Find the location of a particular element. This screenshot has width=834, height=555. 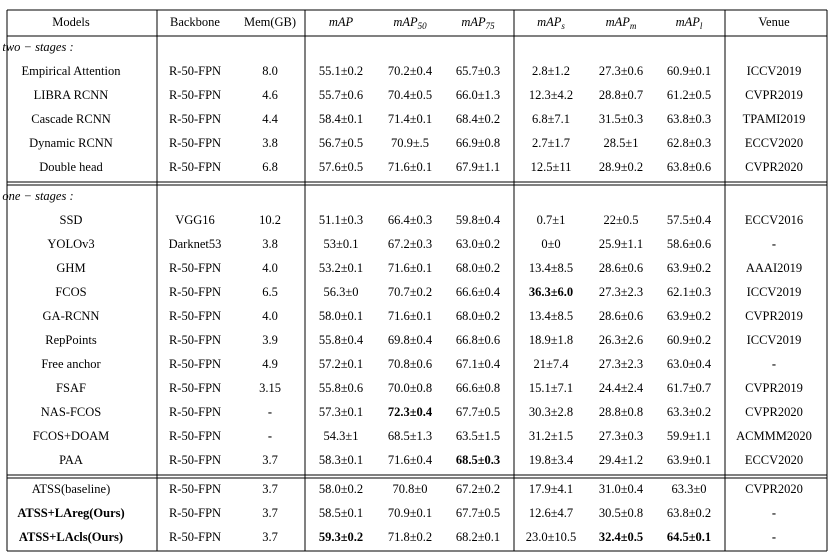

cell: 3.8 is located at coordinates (270, 244).